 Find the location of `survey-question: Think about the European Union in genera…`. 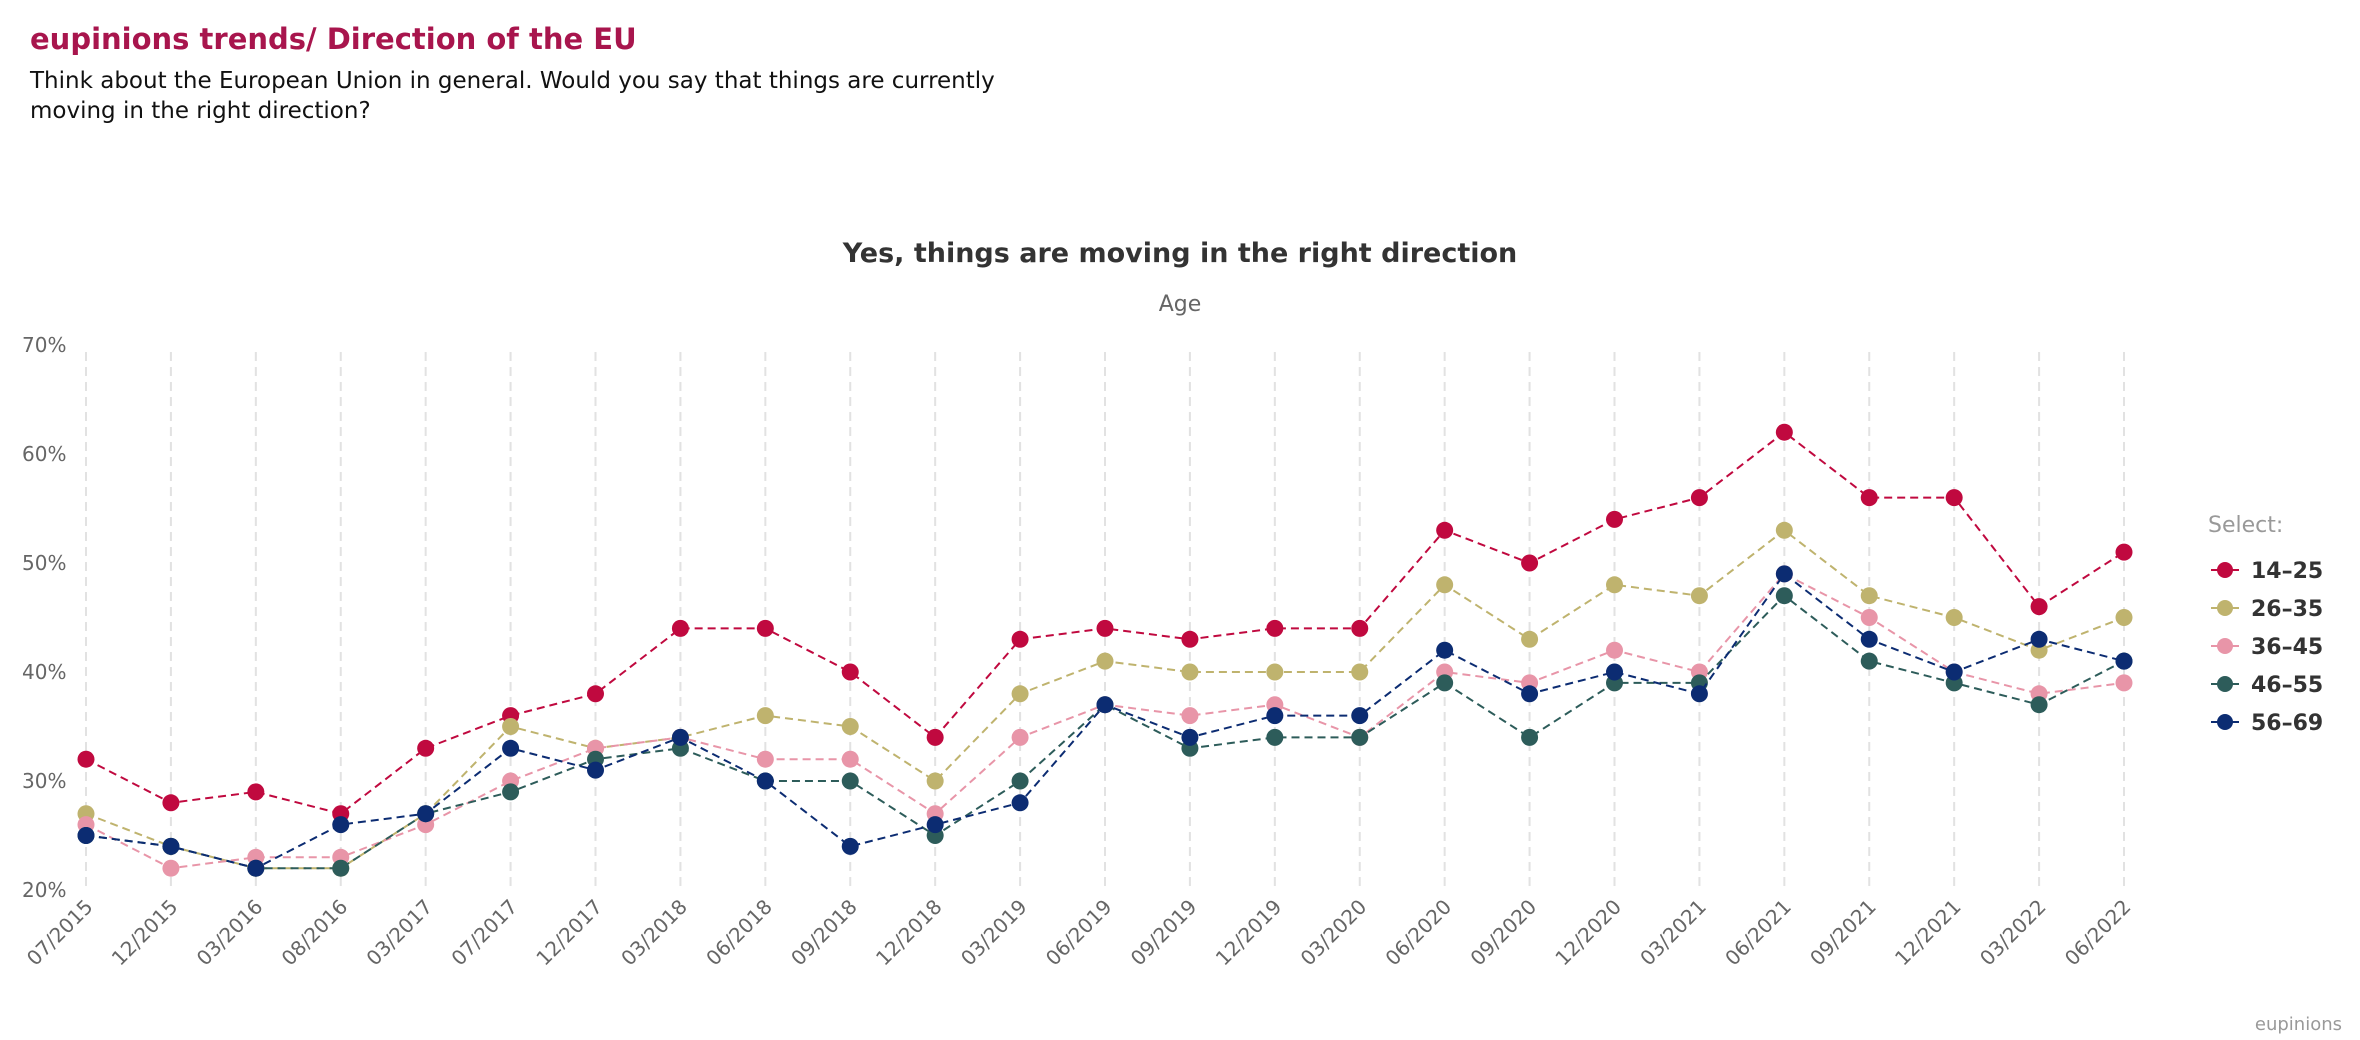

survey-question: Think about the European Union in genera… is located at coordinates (512, 96).